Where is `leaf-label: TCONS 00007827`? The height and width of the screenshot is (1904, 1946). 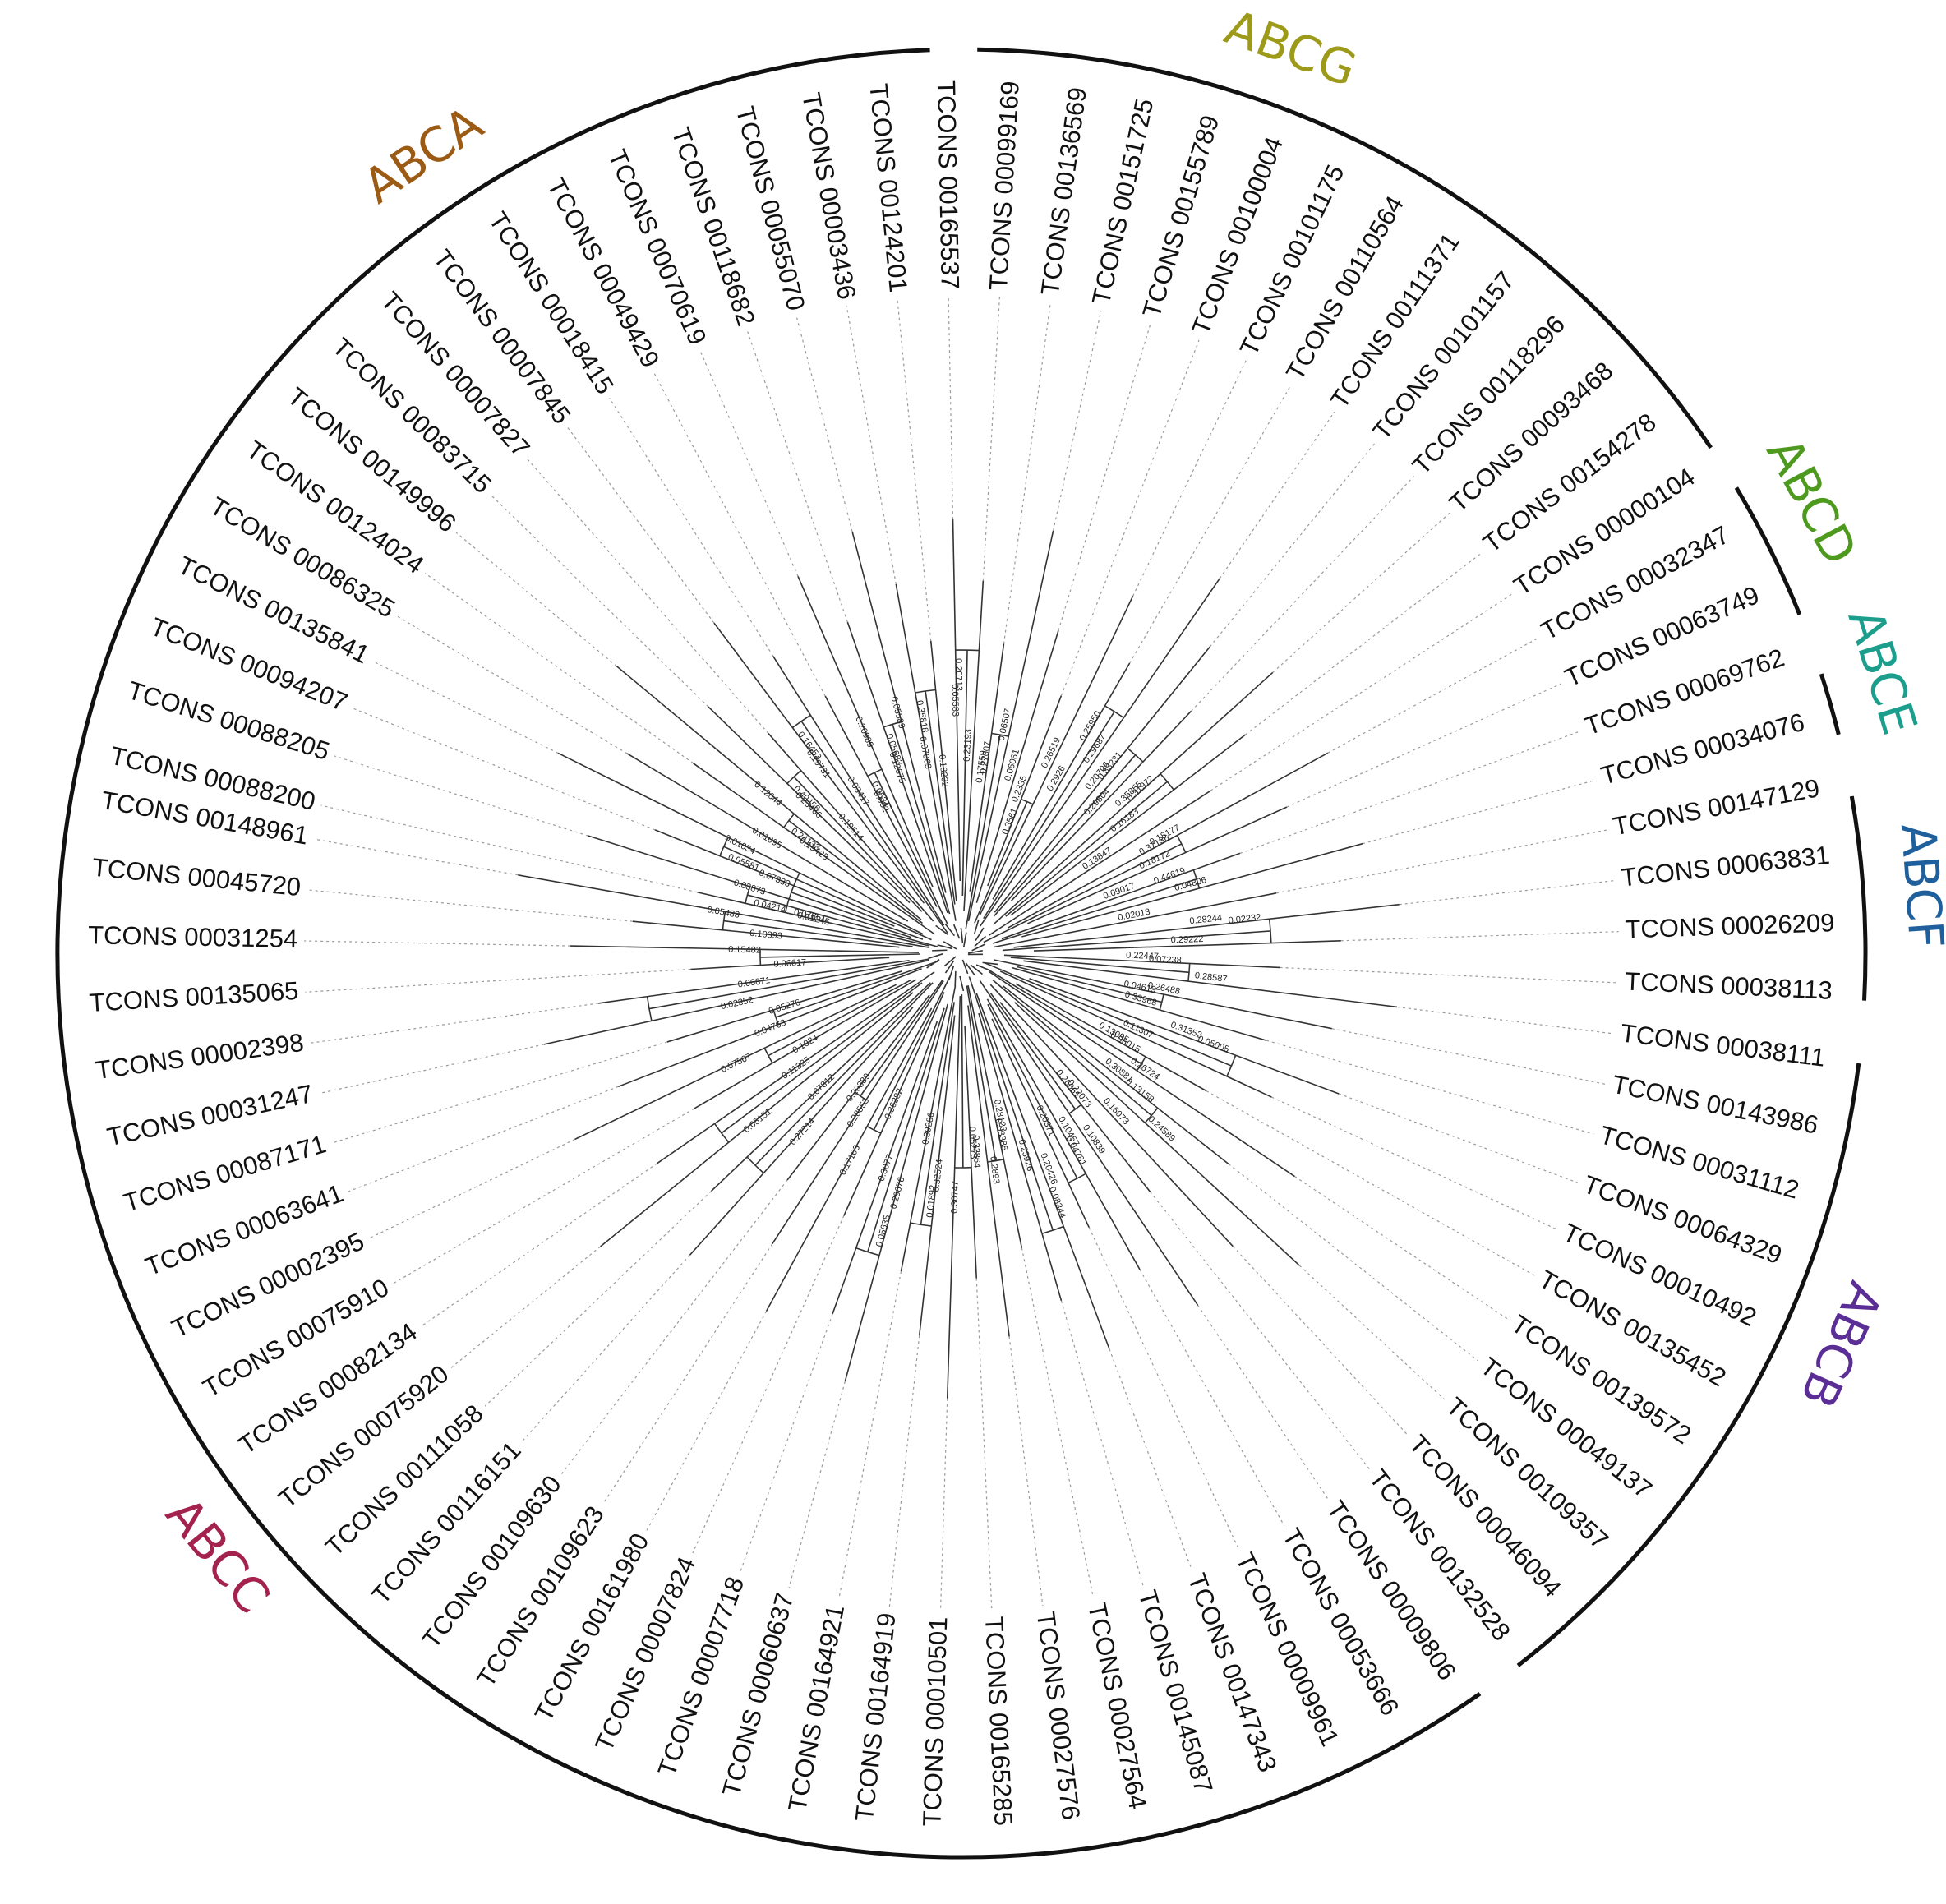 leaf-label: TCONS 00007827 is located at coordinates (456, 374).